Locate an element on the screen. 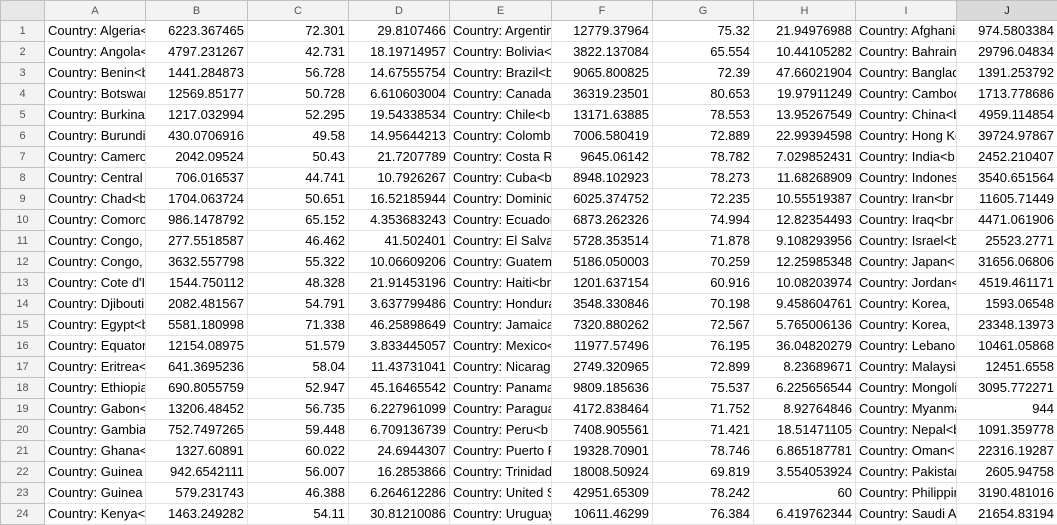  cell-j: 21654.83194 is located at coordinates (1007, 514).